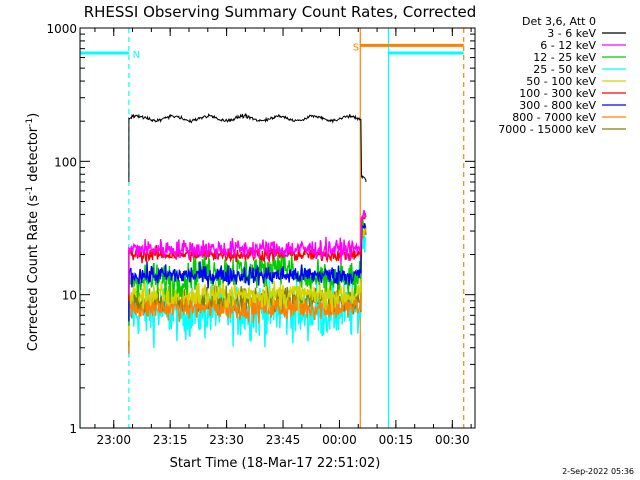 This screenshot has width=640, height=480. I want to click on y-tick-label-3: 1000, so click(61, 29).